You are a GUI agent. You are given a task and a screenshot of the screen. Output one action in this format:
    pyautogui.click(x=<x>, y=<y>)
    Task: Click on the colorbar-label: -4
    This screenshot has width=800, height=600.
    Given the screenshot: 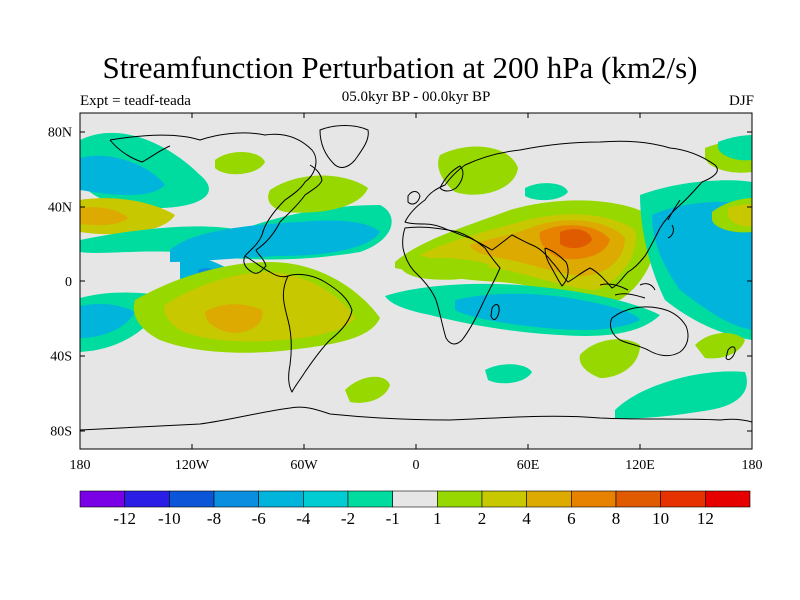 What is the action you would take?
    pyautogui.click(x=303, y=518)
    